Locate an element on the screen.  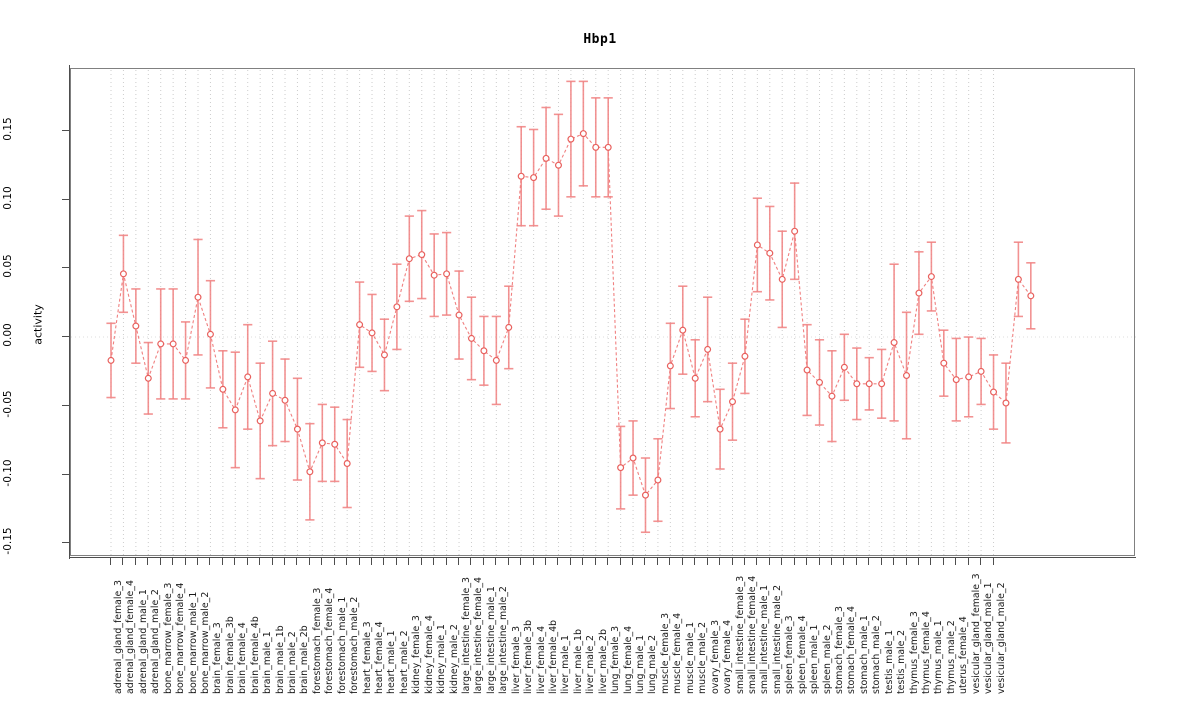
x-tick-label: heart_female_4 is located at coordinates (380, 657).